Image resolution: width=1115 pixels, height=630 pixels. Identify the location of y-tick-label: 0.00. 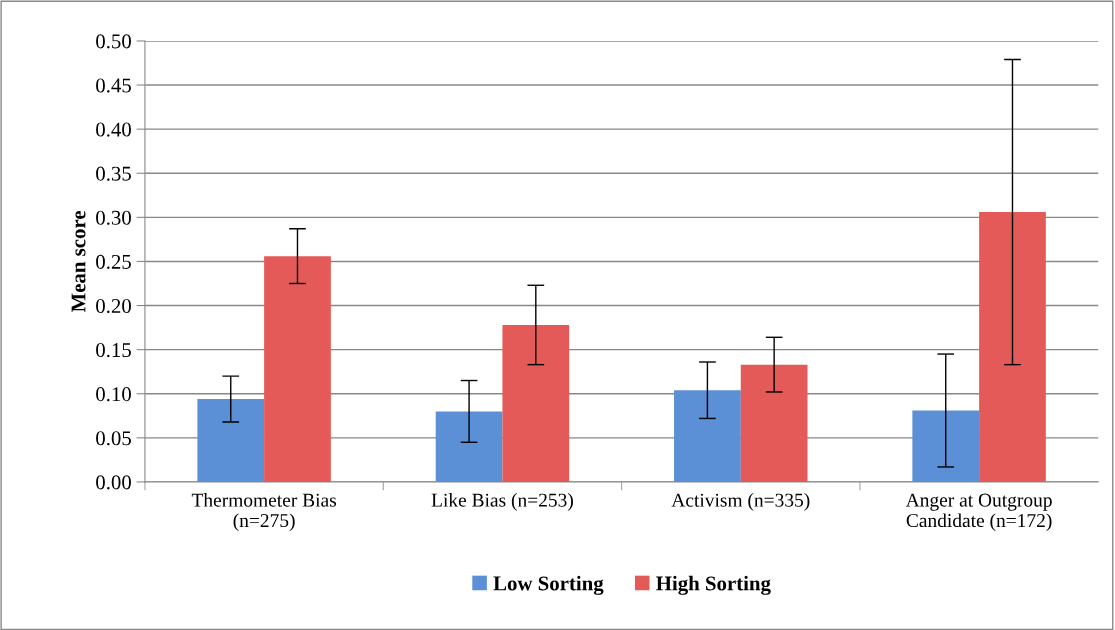
(113, 482).